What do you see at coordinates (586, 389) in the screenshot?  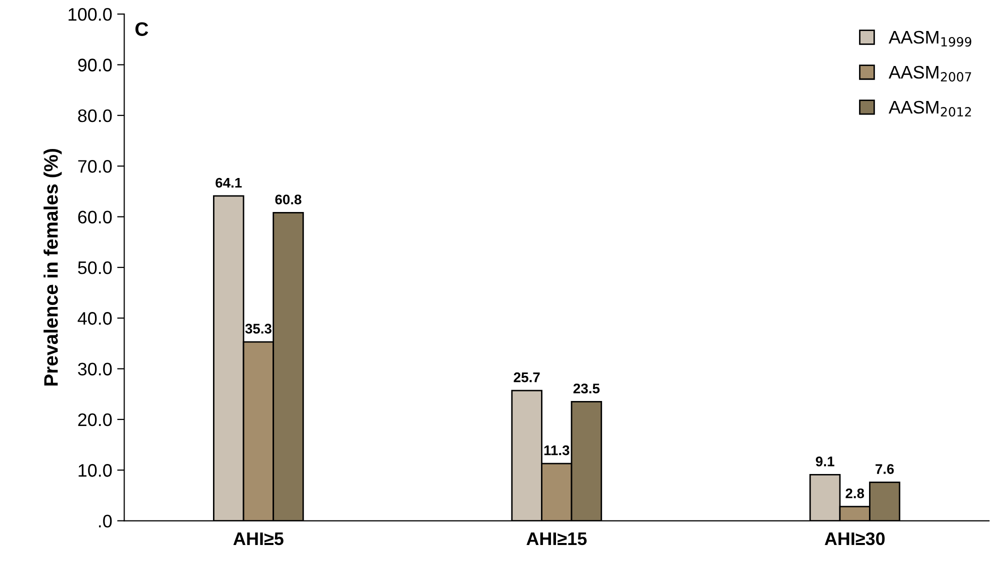 I see `data-label: 23.5` at bounding box center [586, 389].